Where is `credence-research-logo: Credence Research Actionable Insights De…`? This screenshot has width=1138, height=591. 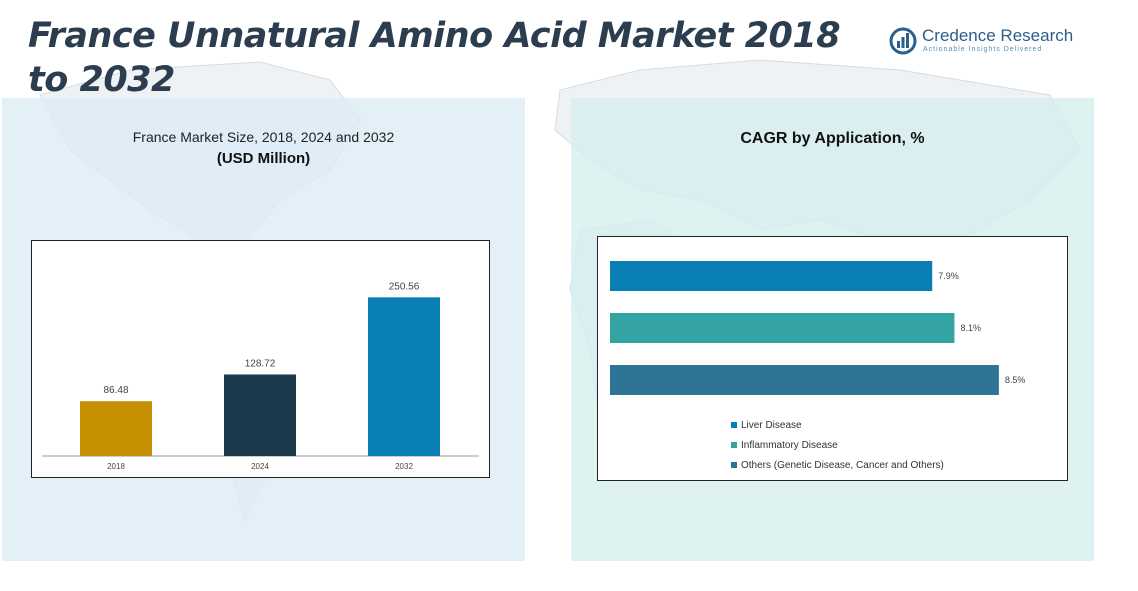
credence-research-logo: Credence Research Actionable Insights De… is located at coordinates (983, 42).